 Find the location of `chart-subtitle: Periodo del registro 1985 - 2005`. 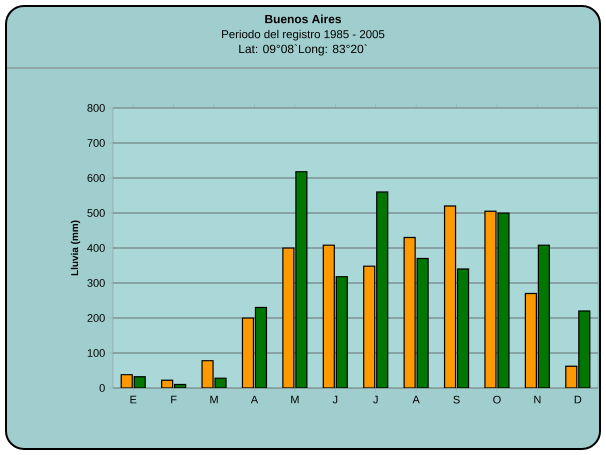

chart-subtitle: Periodo del registro 1985 - 2005 is located at coordinates (303, 35).